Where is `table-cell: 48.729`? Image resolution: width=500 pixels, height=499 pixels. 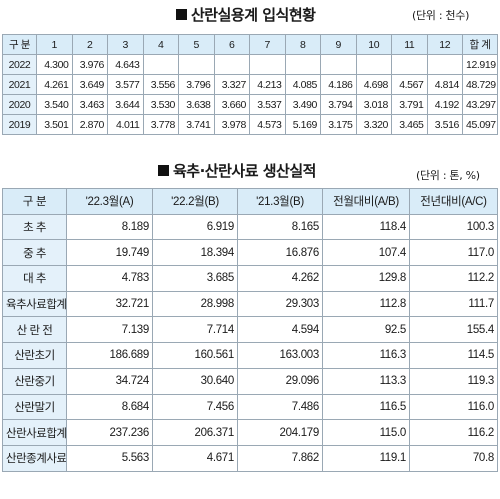
table-cell: 48.729 is located at coordinates (480, 84).